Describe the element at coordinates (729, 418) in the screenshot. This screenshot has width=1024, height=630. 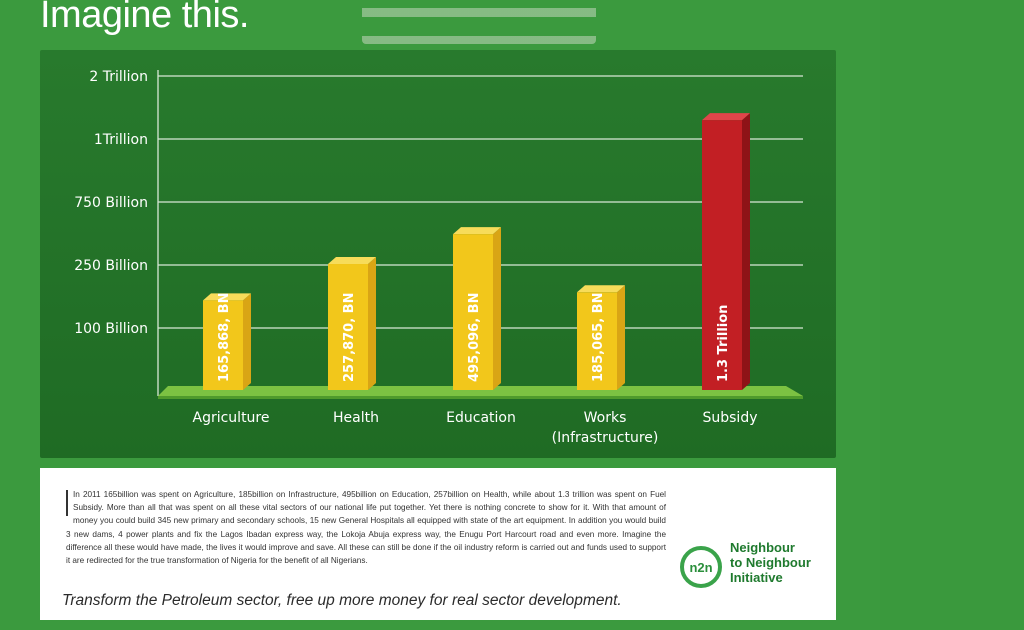
I see `x-category-label: Subsidy` at that location.